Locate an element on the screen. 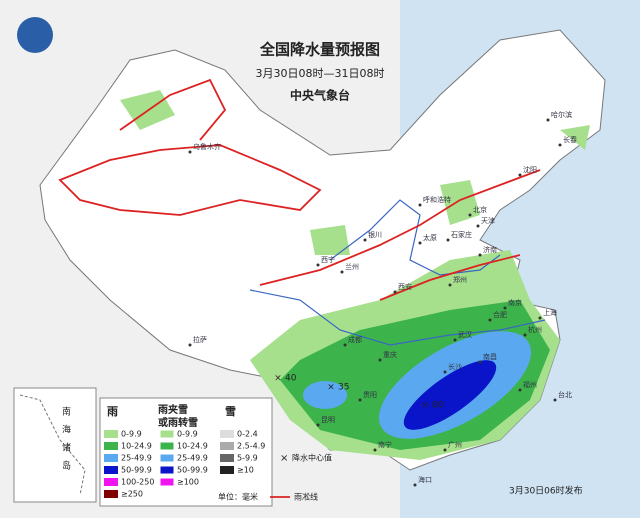 The width and height of the screenshot is (640, 518). inset-label: 诸 is located at coordinates (66, 448).